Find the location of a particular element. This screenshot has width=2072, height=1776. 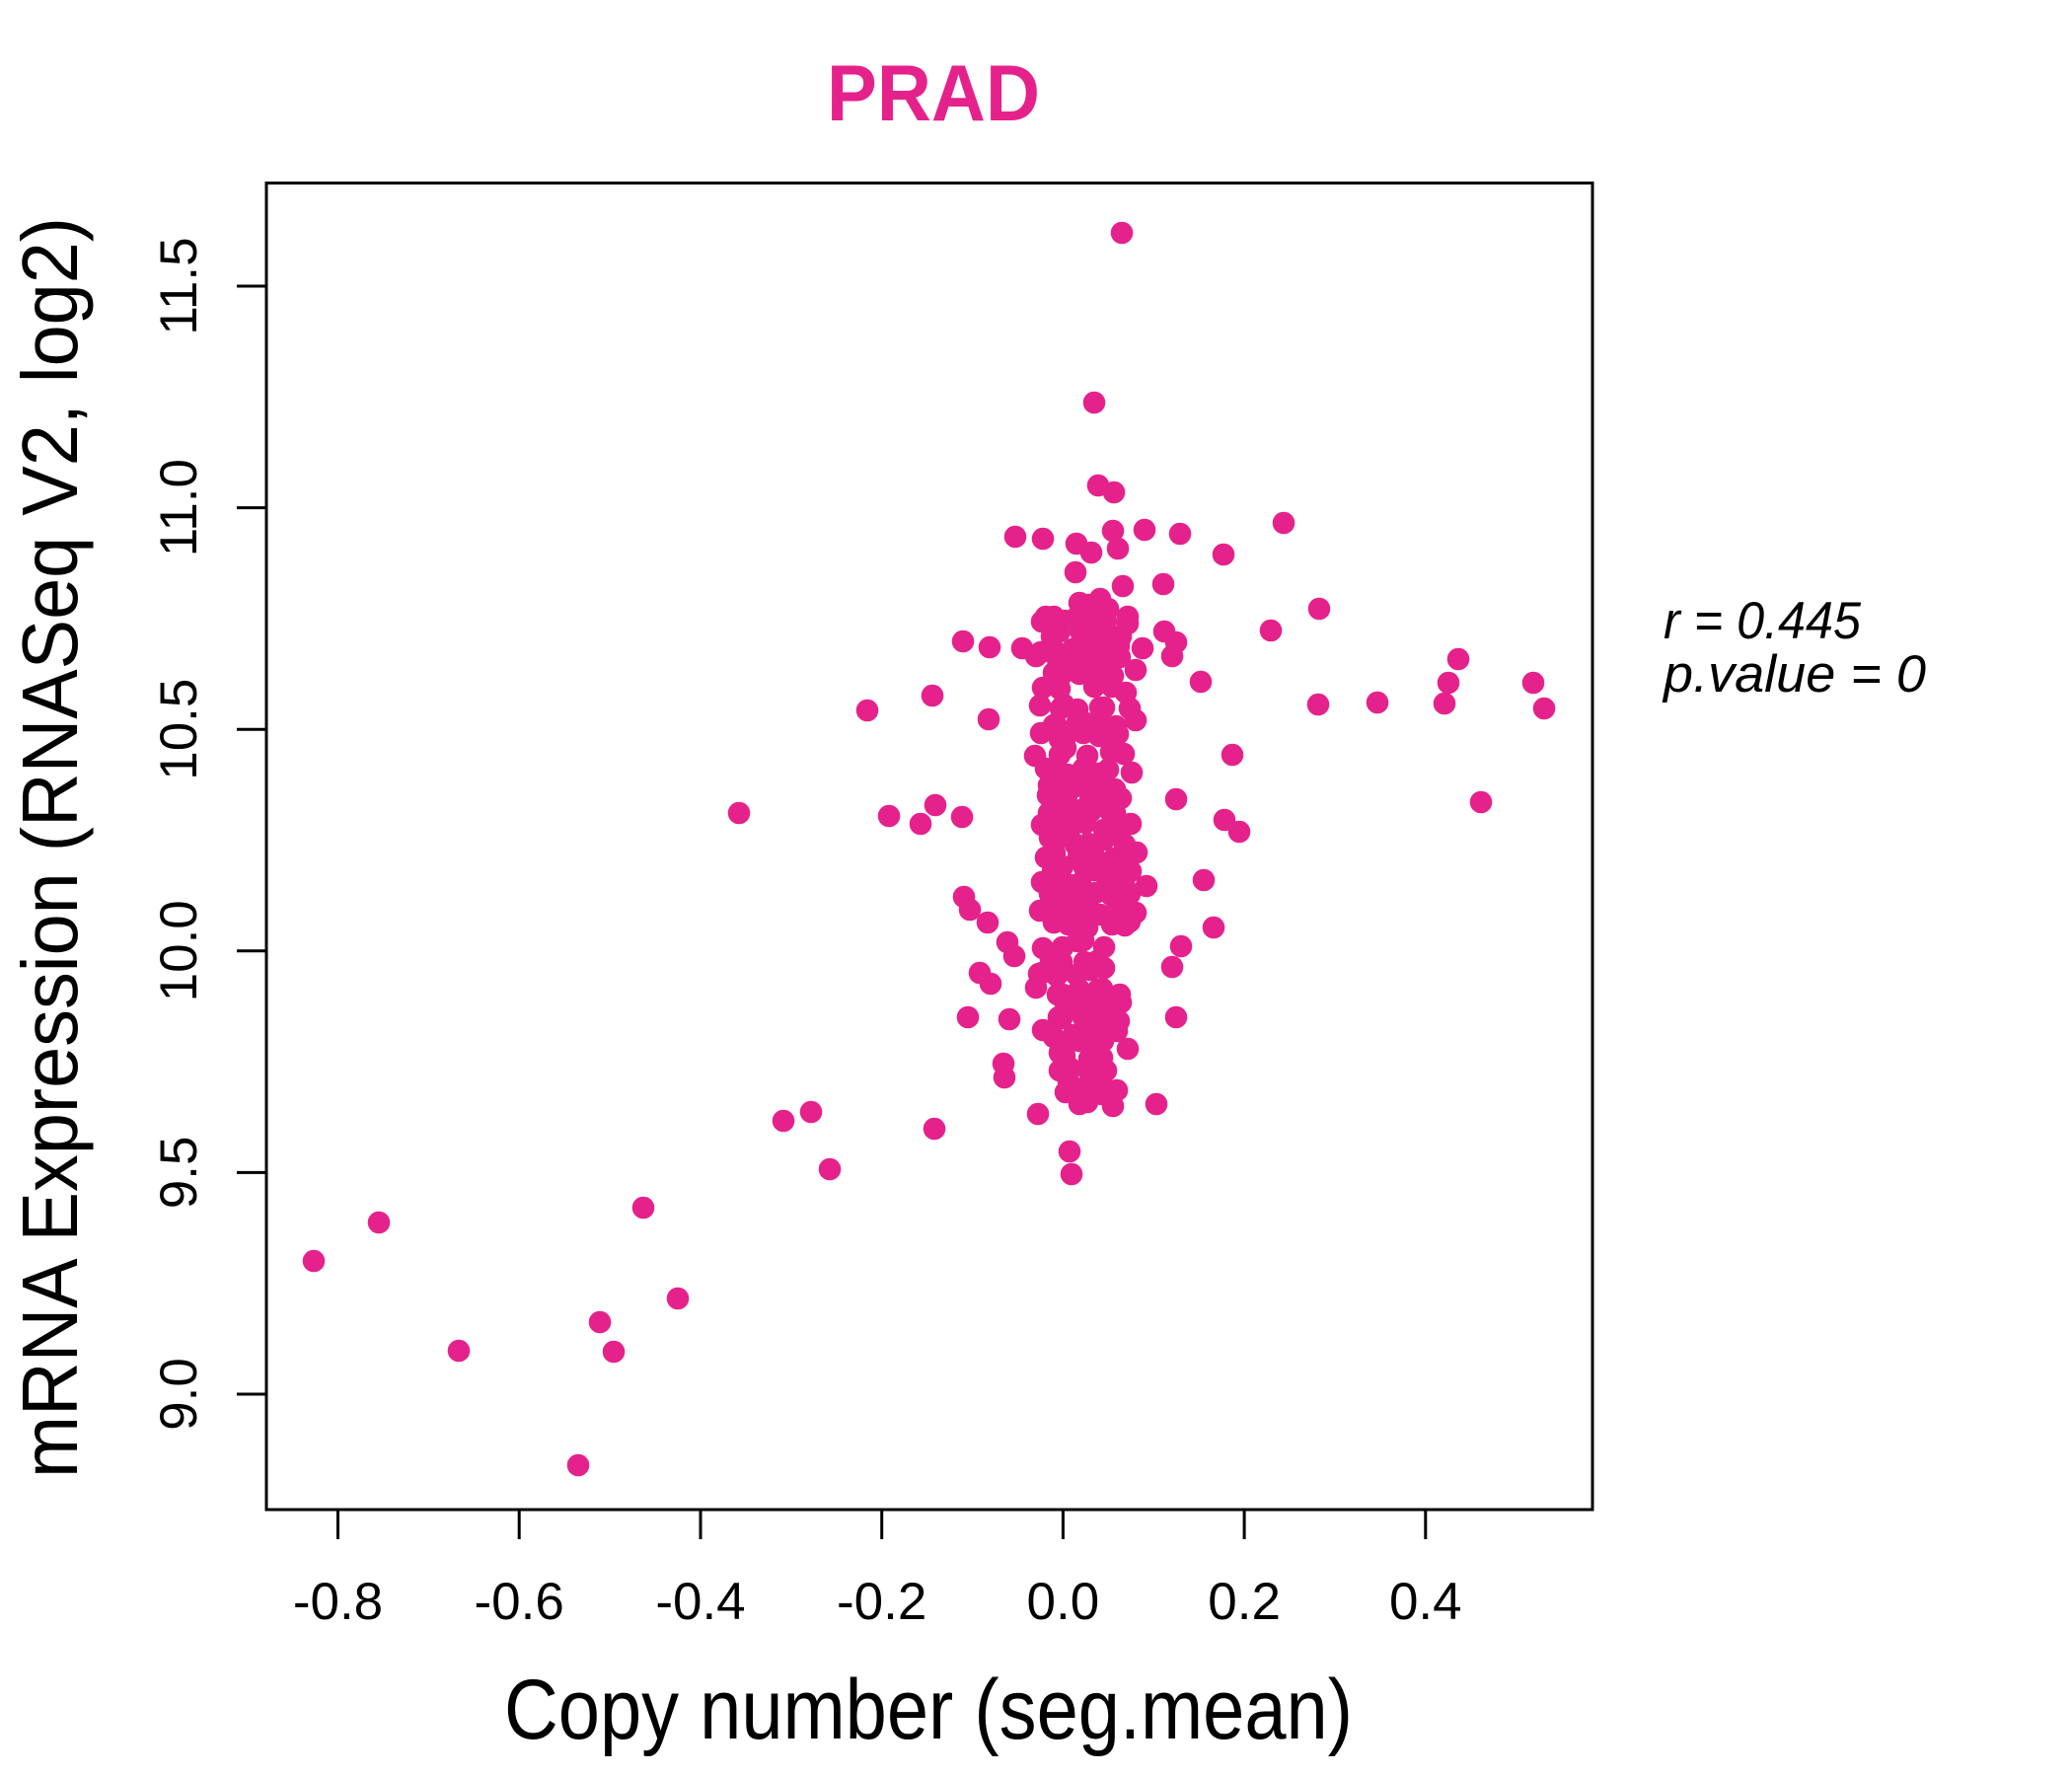

svg-text: -0.4 is located at coordinates (700, 1602).